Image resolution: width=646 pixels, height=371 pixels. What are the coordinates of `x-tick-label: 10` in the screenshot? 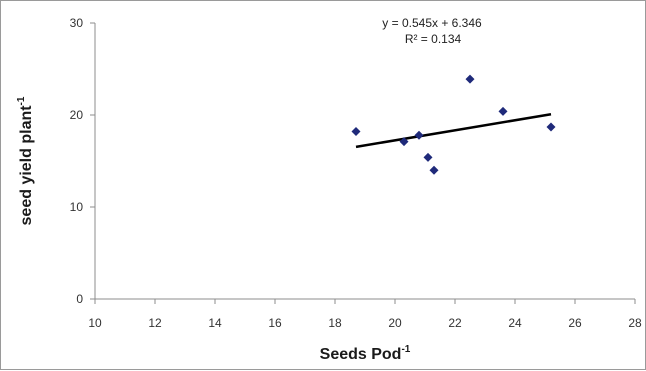 It's located at (95, 323).